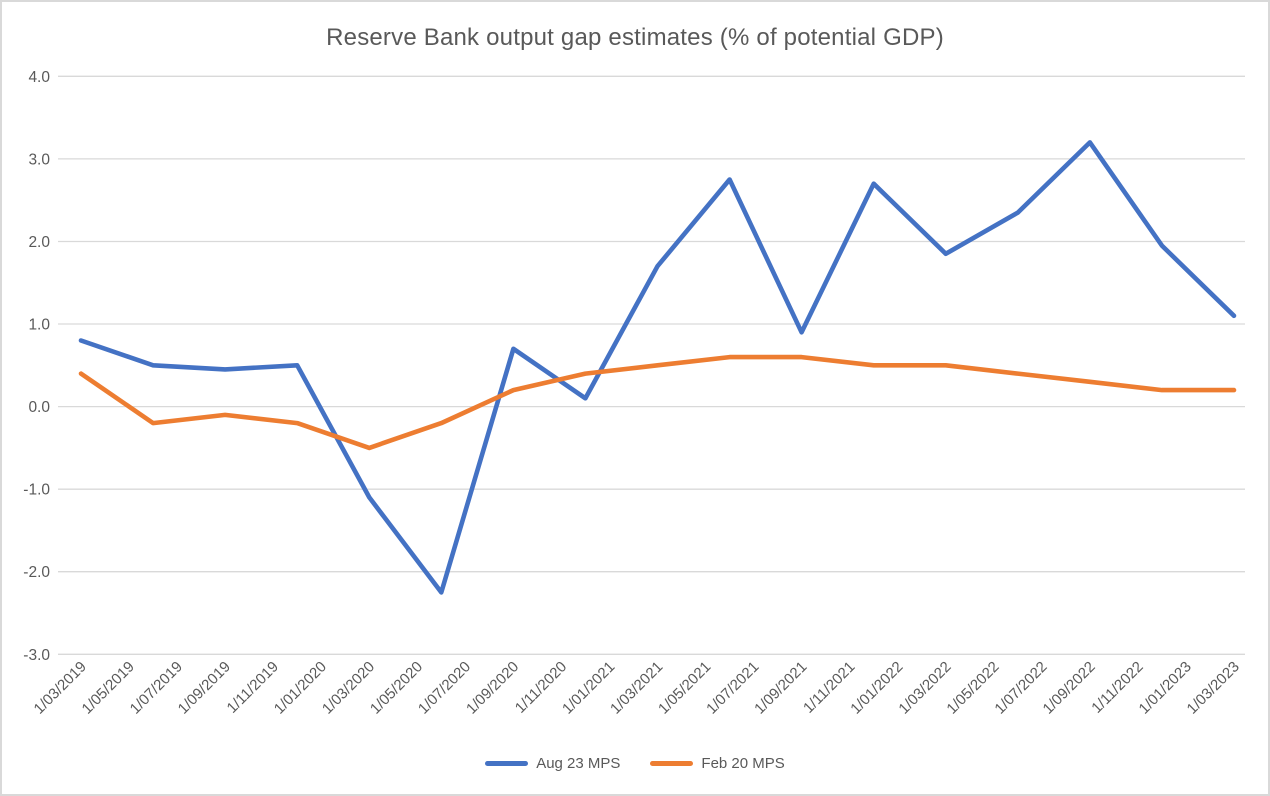  I want to click on x-axis-tick-label: 1/09/2020, so click(492, 687).